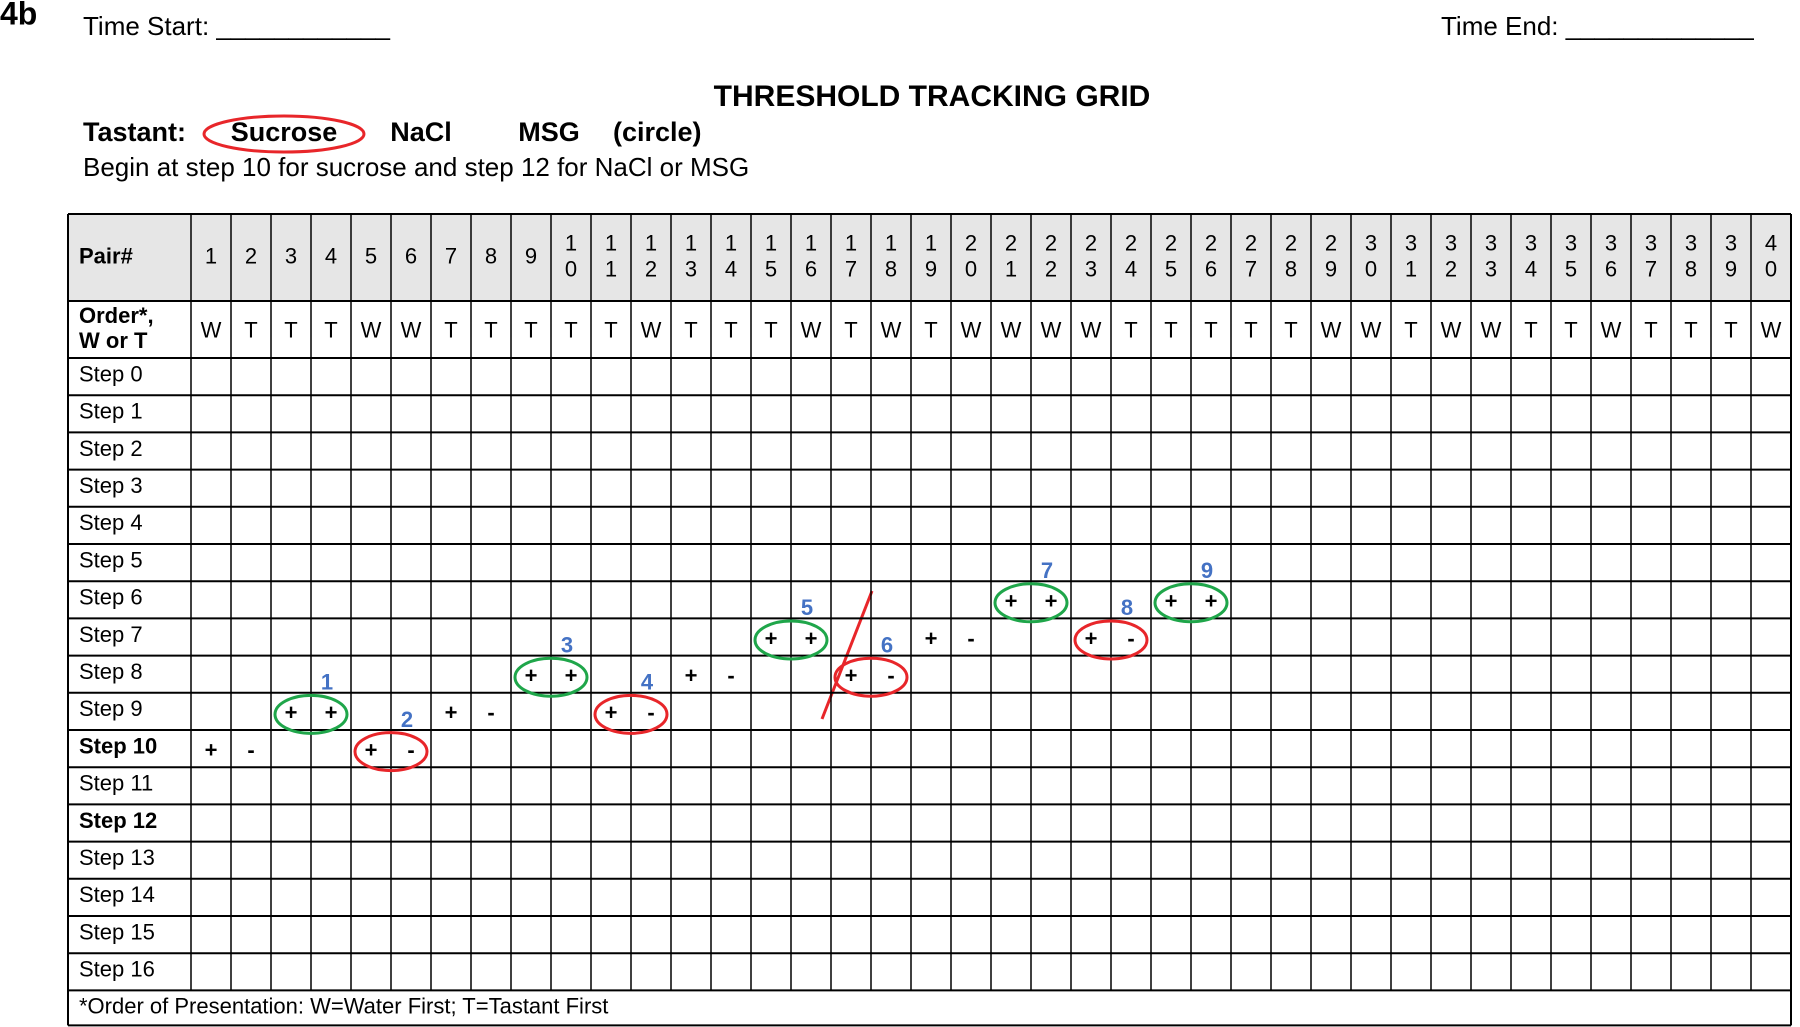  Describe the element at coordinates (236, 26) in the screenshot. I see `time-start: Time Start: ____________` at that location.